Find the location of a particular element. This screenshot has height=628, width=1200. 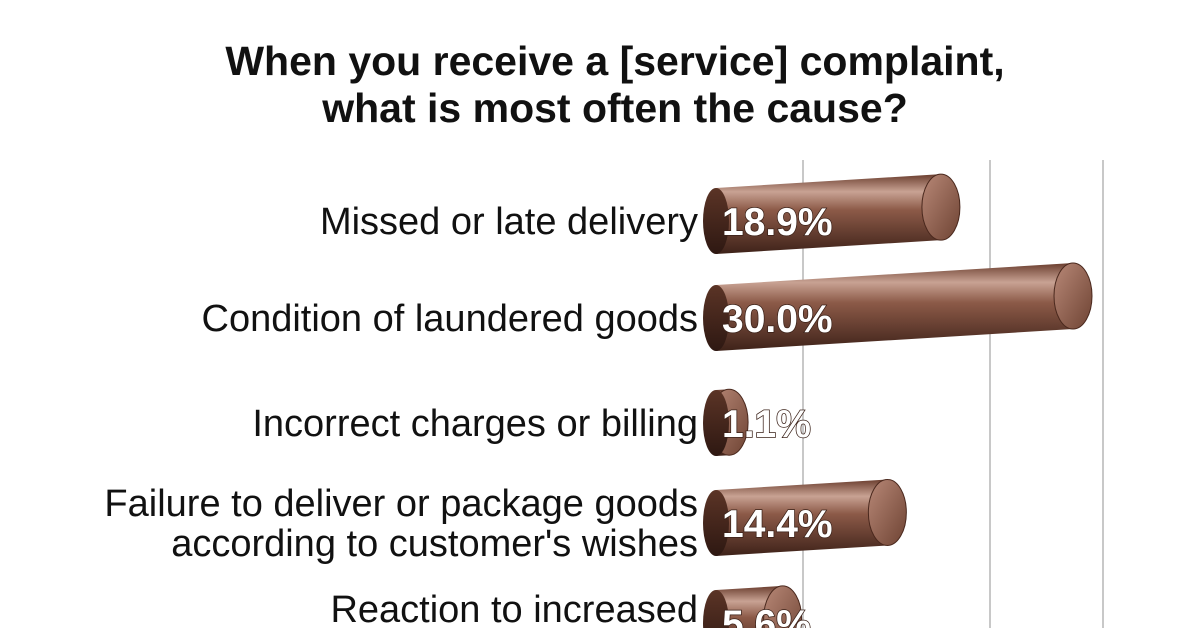

chart-title-line-2: what is most often the cause? is located at coordinates (615, 108).